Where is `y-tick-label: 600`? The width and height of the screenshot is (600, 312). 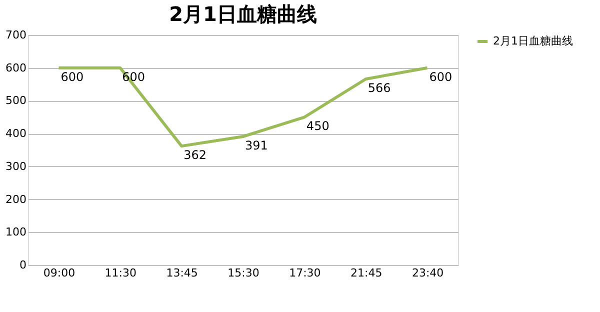 y-tick-label: 600 is located at coordinates (16, 67).